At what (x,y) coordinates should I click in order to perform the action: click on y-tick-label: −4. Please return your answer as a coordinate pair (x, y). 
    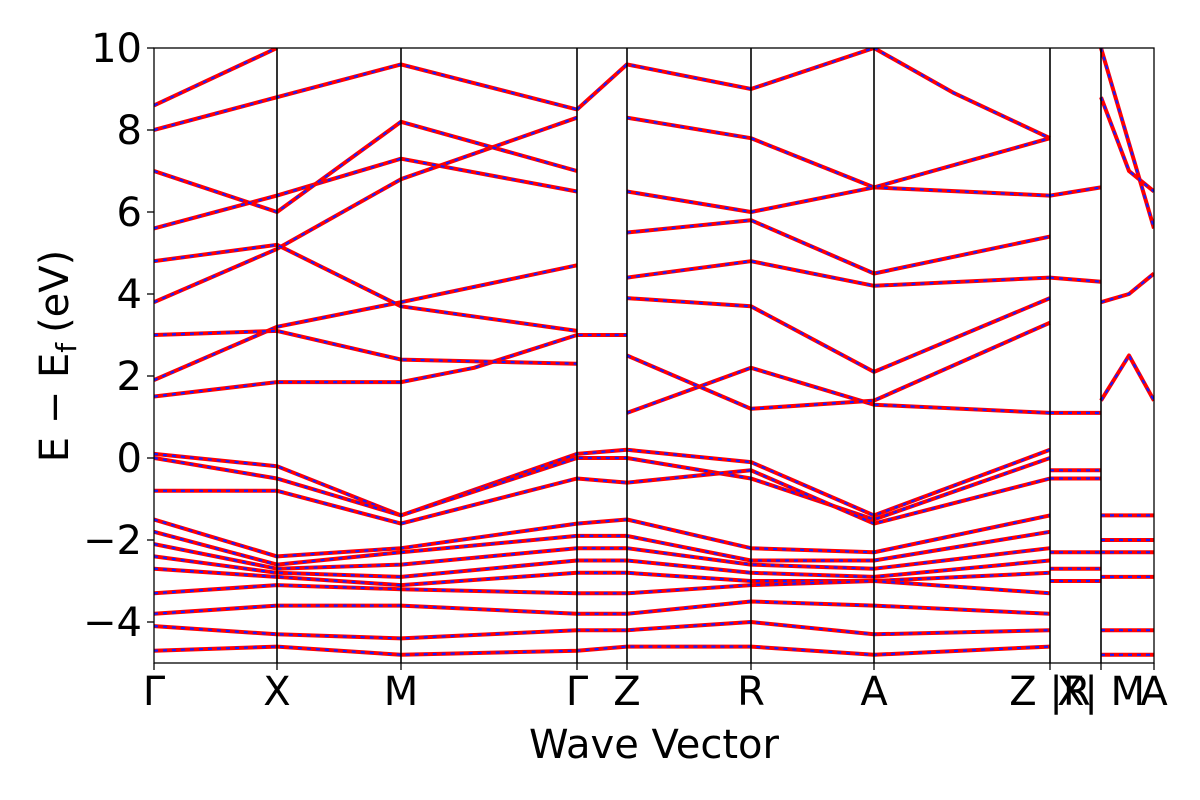
    Looking at the image, I should click on (112, 623).